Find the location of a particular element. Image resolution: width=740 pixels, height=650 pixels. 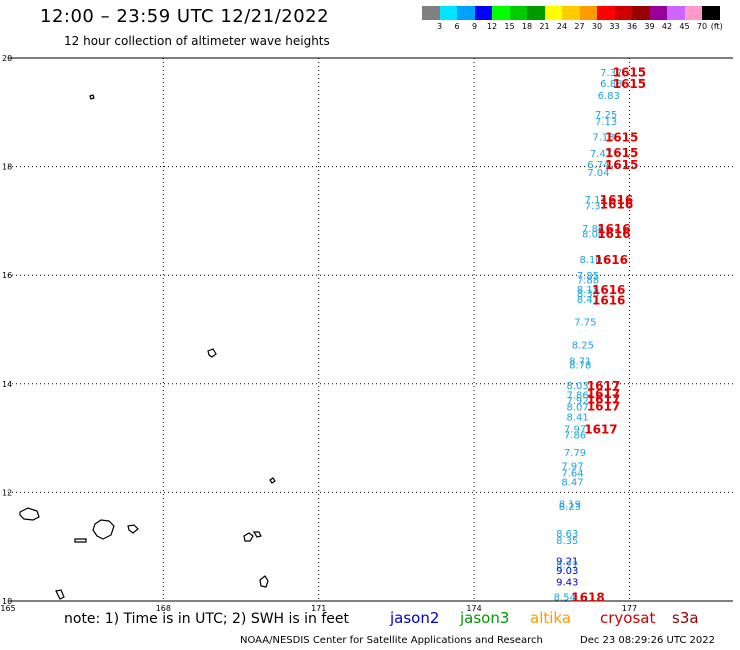

color-scale-label: 24 is located at coordinates (562, 26).